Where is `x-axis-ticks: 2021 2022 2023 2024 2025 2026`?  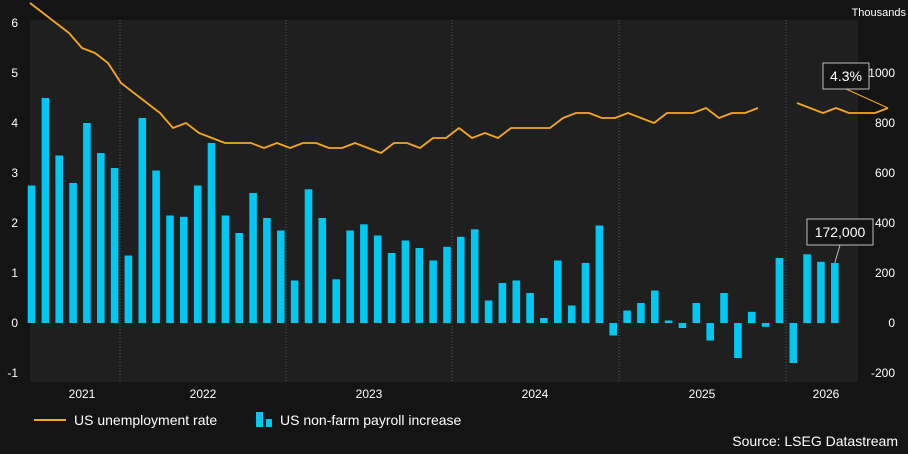
x-axis-ticks: 2021 2022 2023 2024 2025 2026 is located at coordinates (454, 394).